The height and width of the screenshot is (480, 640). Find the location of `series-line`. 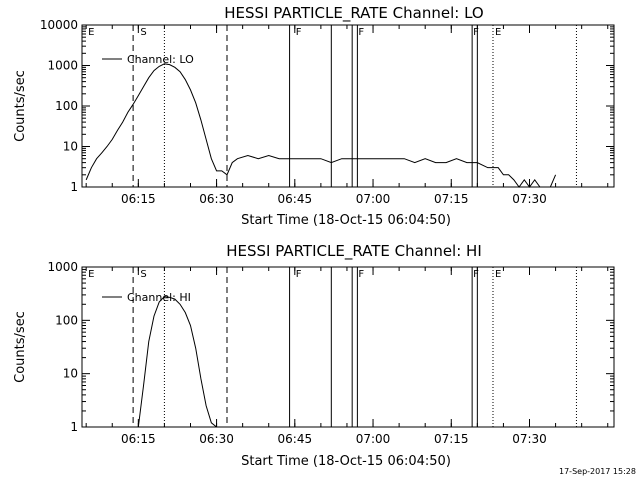

series-line is located at coordinates (177, 361).